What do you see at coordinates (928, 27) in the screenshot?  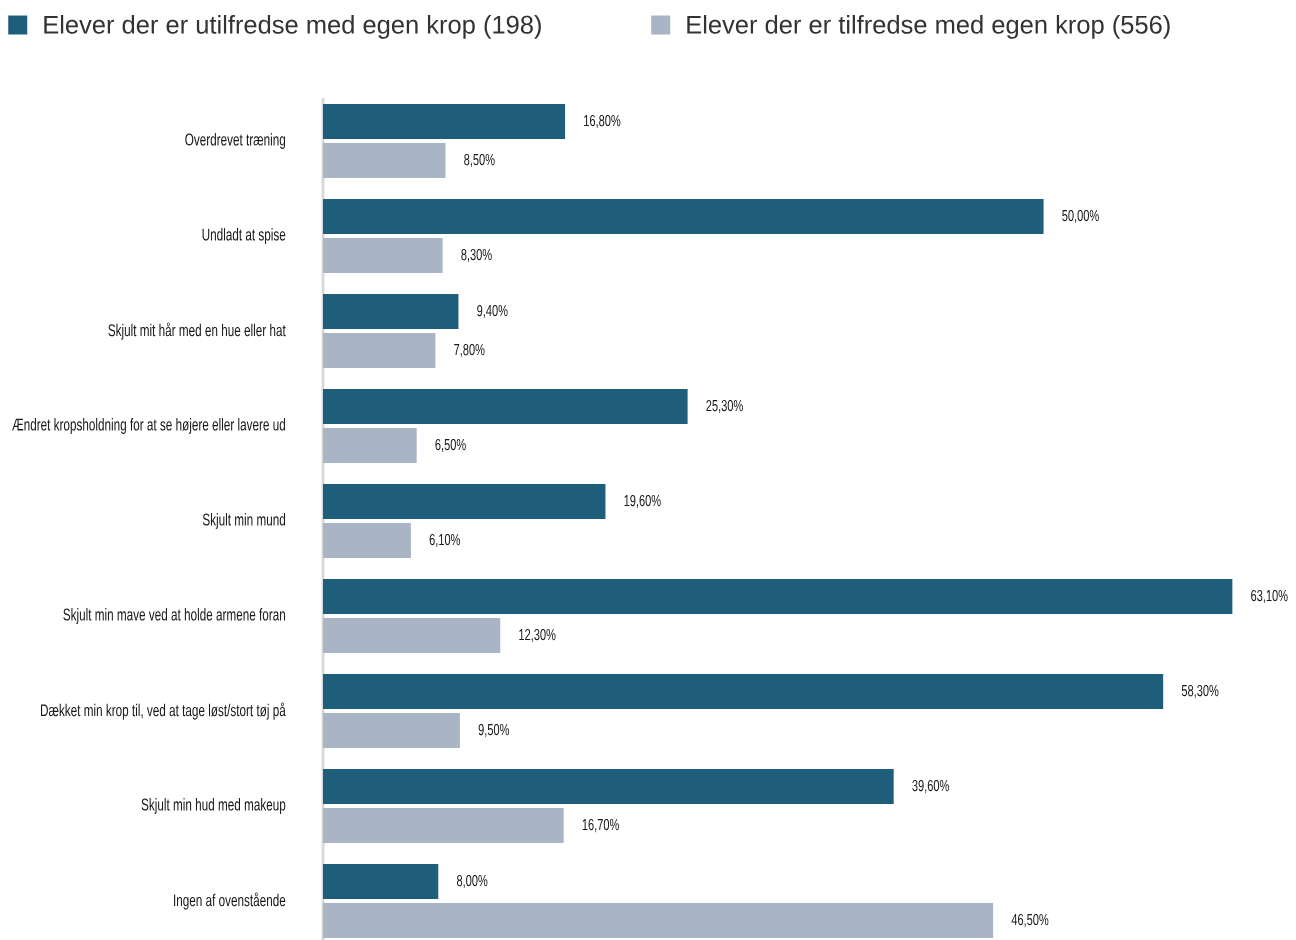 I see `legend-label: Elever der er tilfredse med egen krop (556)` at bounding box center [928, 27].